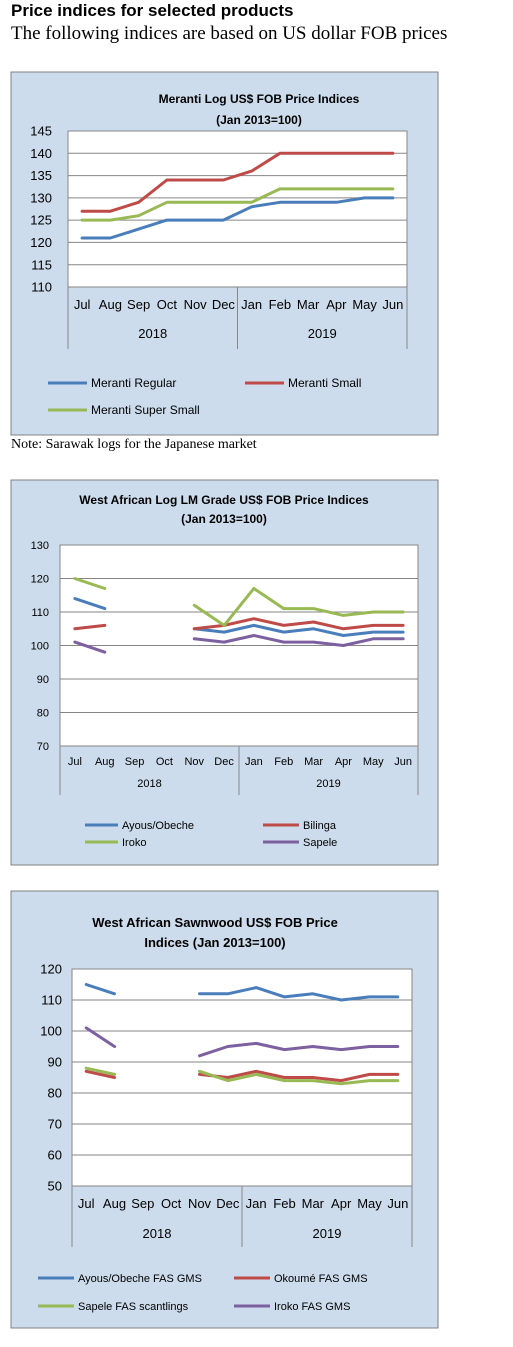  Describe the element at coordinates (320, 826) in the screenshot. I see `legend-label: Bilinga` at that location.